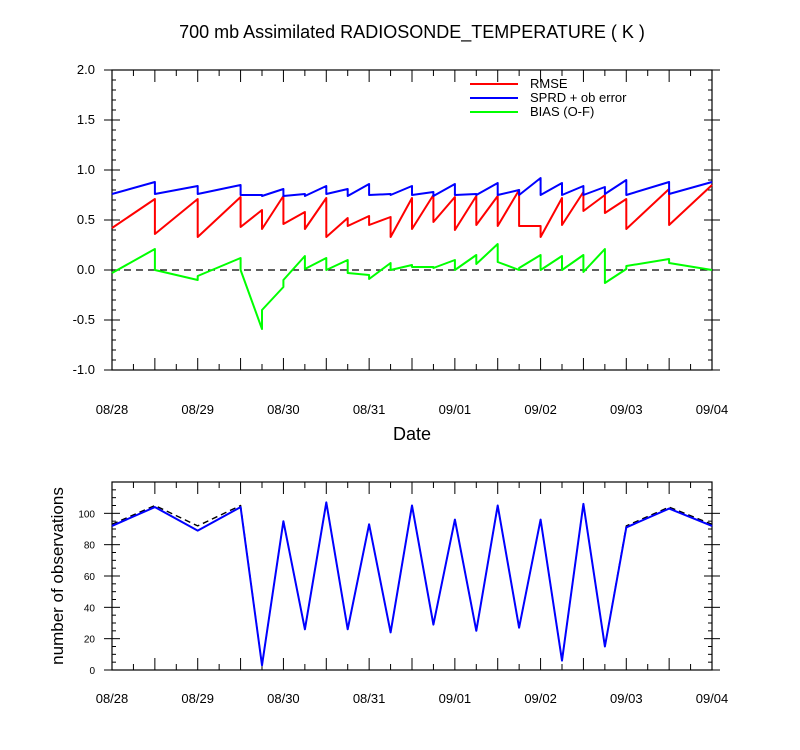 The height and width of the screenshot is (750, 800). What do you see at coordinates (626, 698) in the screenshot?
I see `bottom-xtick-label: 09/03` at bounding box center [626, 698].